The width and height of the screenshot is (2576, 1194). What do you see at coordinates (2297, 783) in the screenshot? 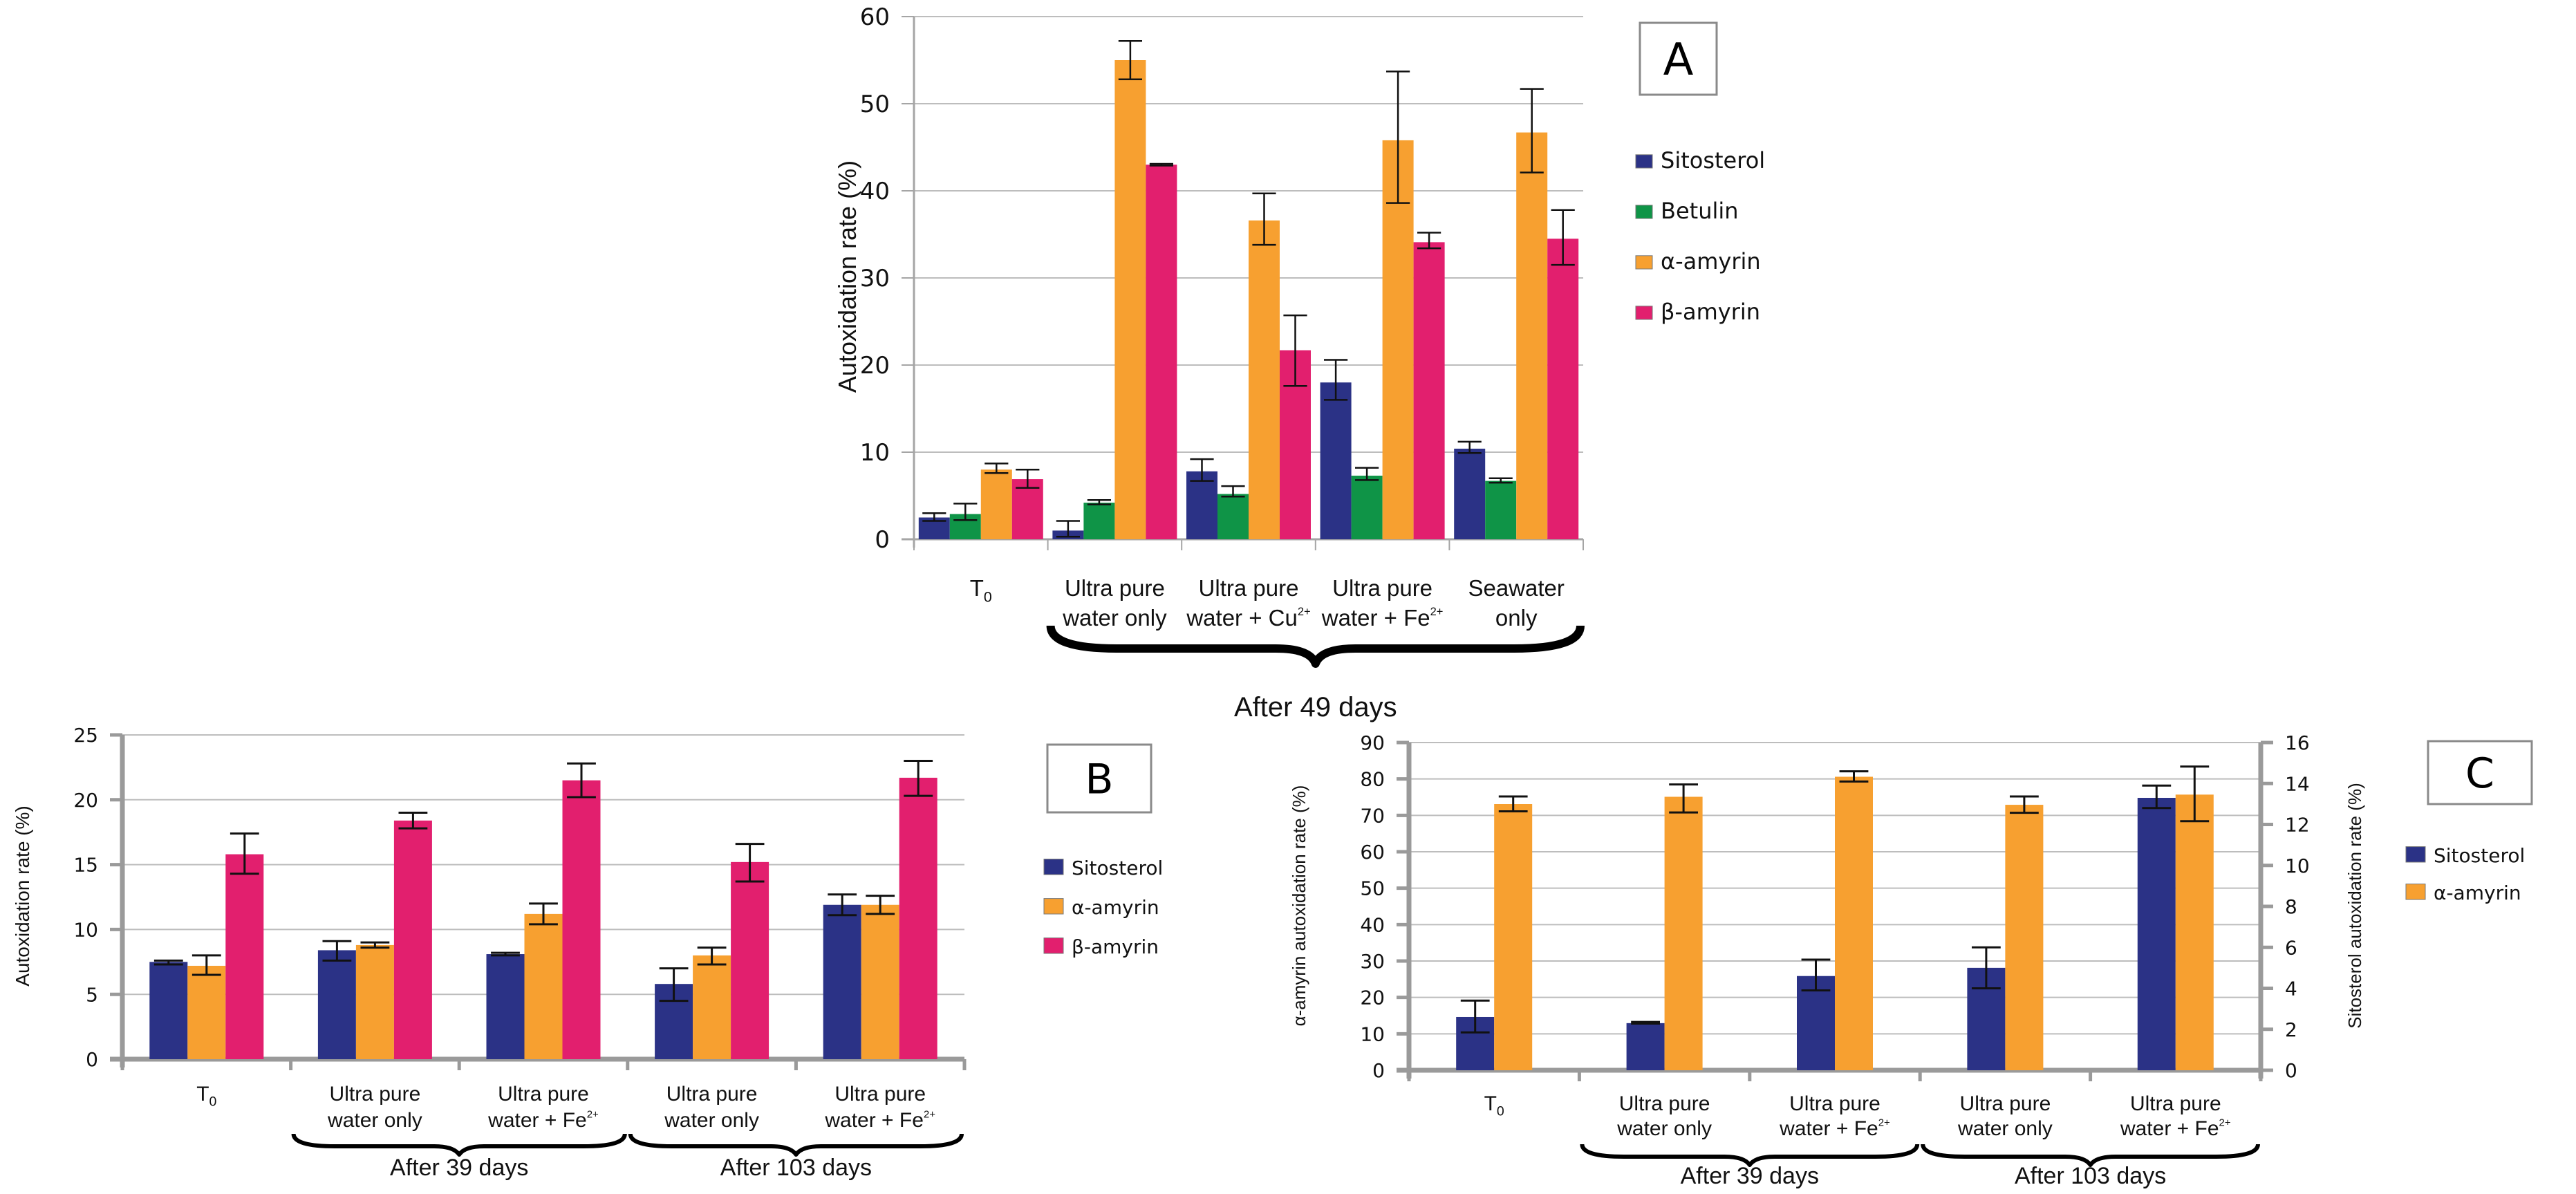
I see `right-y-tick-label: 14` at bounding box center [2297, 783].